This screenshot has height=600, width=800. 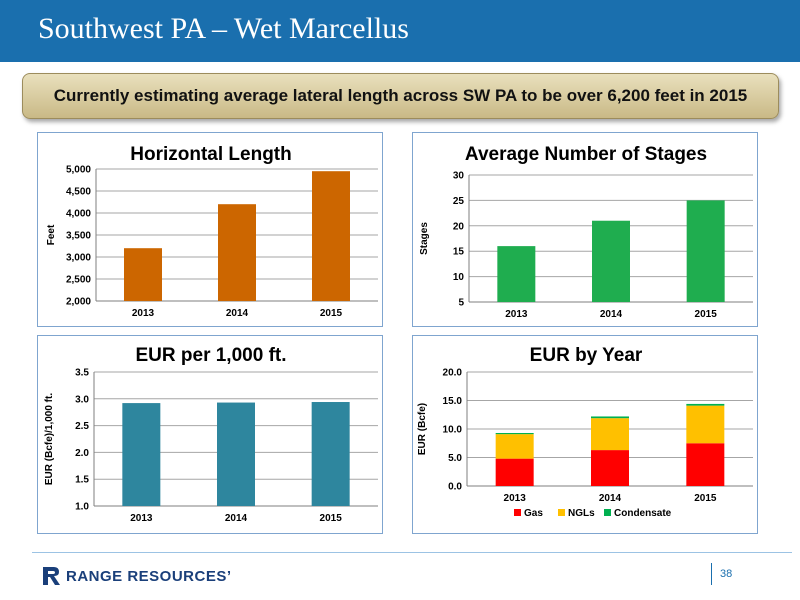 What do you see at coordinates (711, 574) in the screenshot?
I see `page-number-separator` at bounding box center [711, 574].